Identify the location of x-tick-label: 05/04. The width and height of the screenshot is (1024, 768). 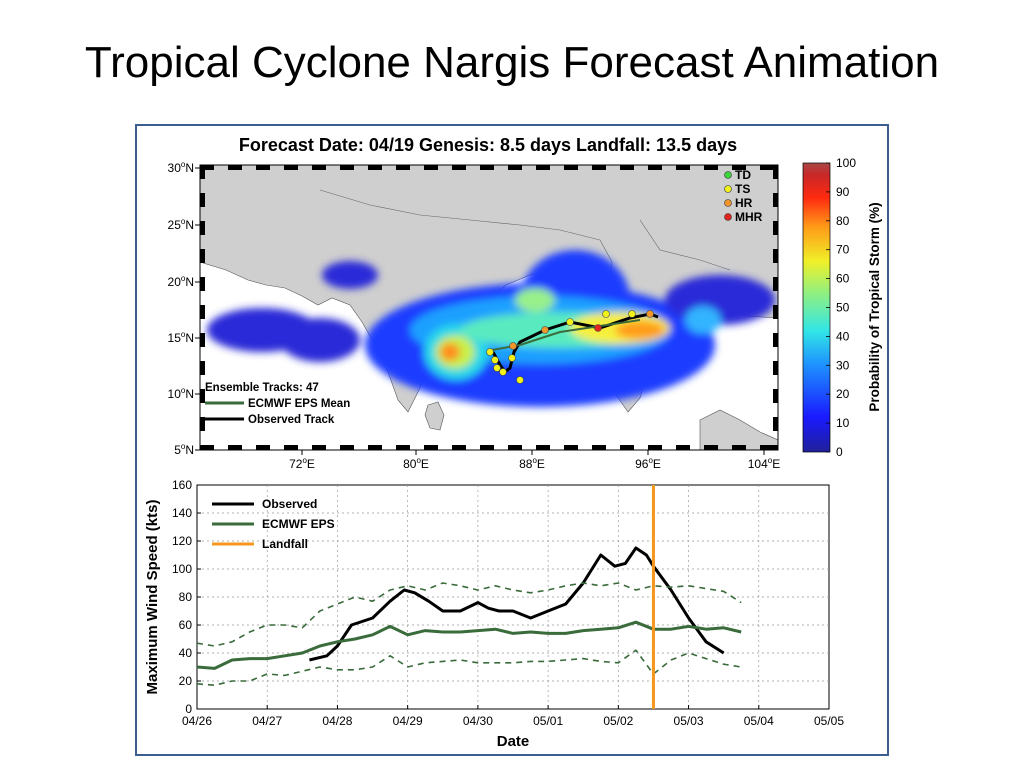
(759, 721).